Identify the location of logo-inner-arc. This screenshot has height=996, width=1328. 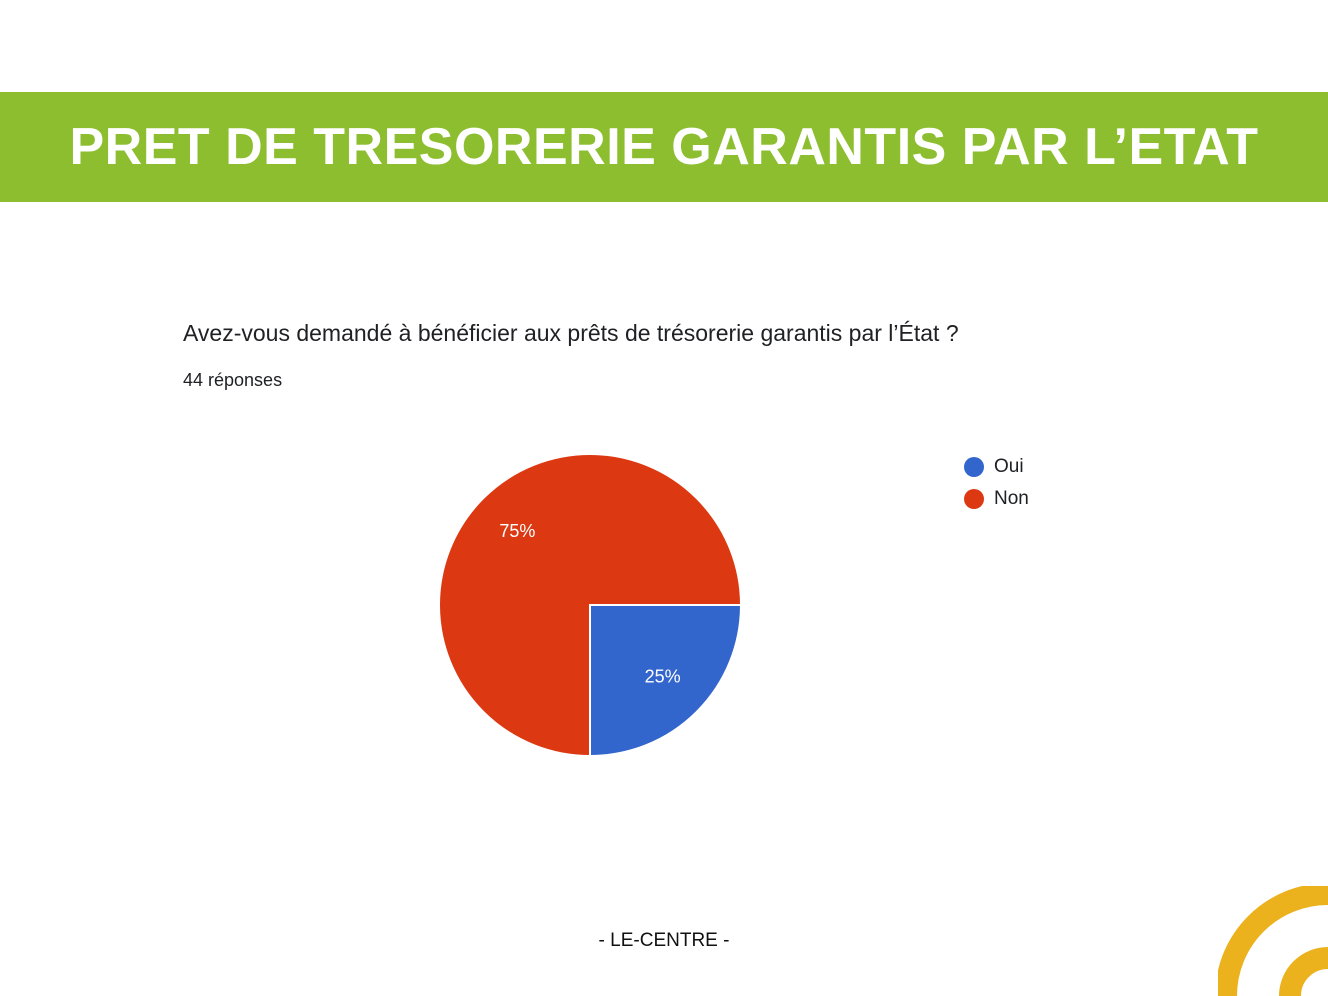
(1303, 971).